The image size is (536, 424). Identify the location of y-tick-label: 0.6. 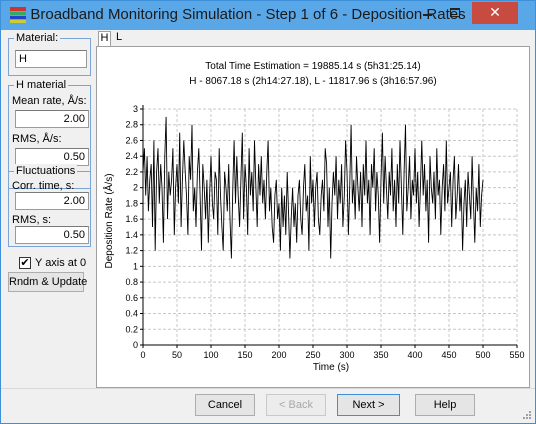
(131, 298).